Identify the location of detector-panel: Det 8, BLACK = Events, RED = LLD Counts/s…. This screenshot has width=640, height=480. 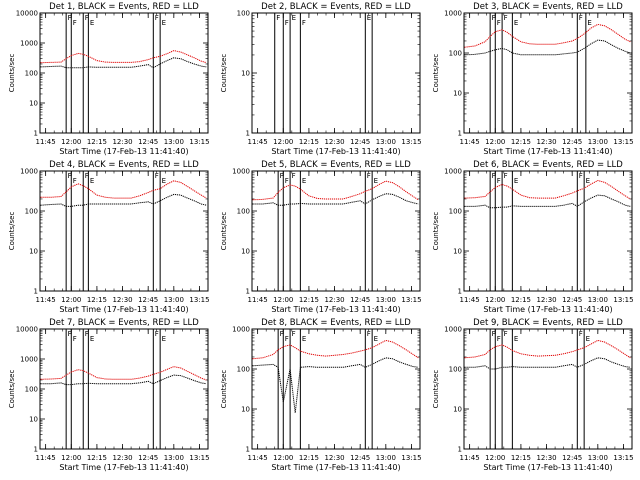
(321, 395).